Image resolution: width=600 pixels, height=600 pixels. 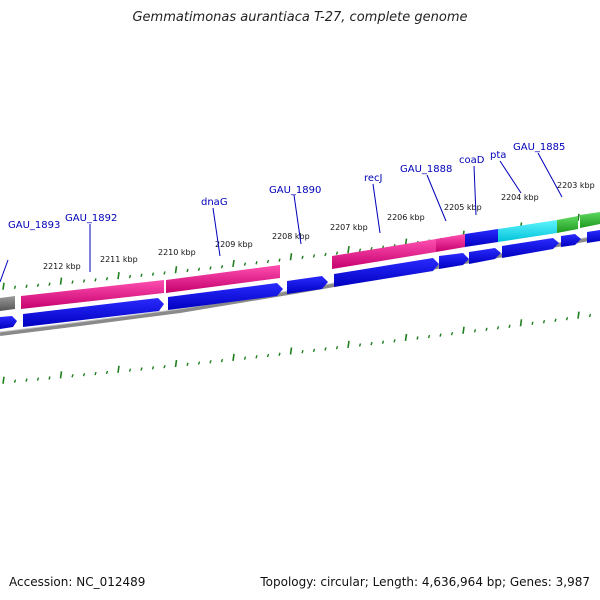 I want to click on gene-label: GAU_1892, so click(x=91, y=218).